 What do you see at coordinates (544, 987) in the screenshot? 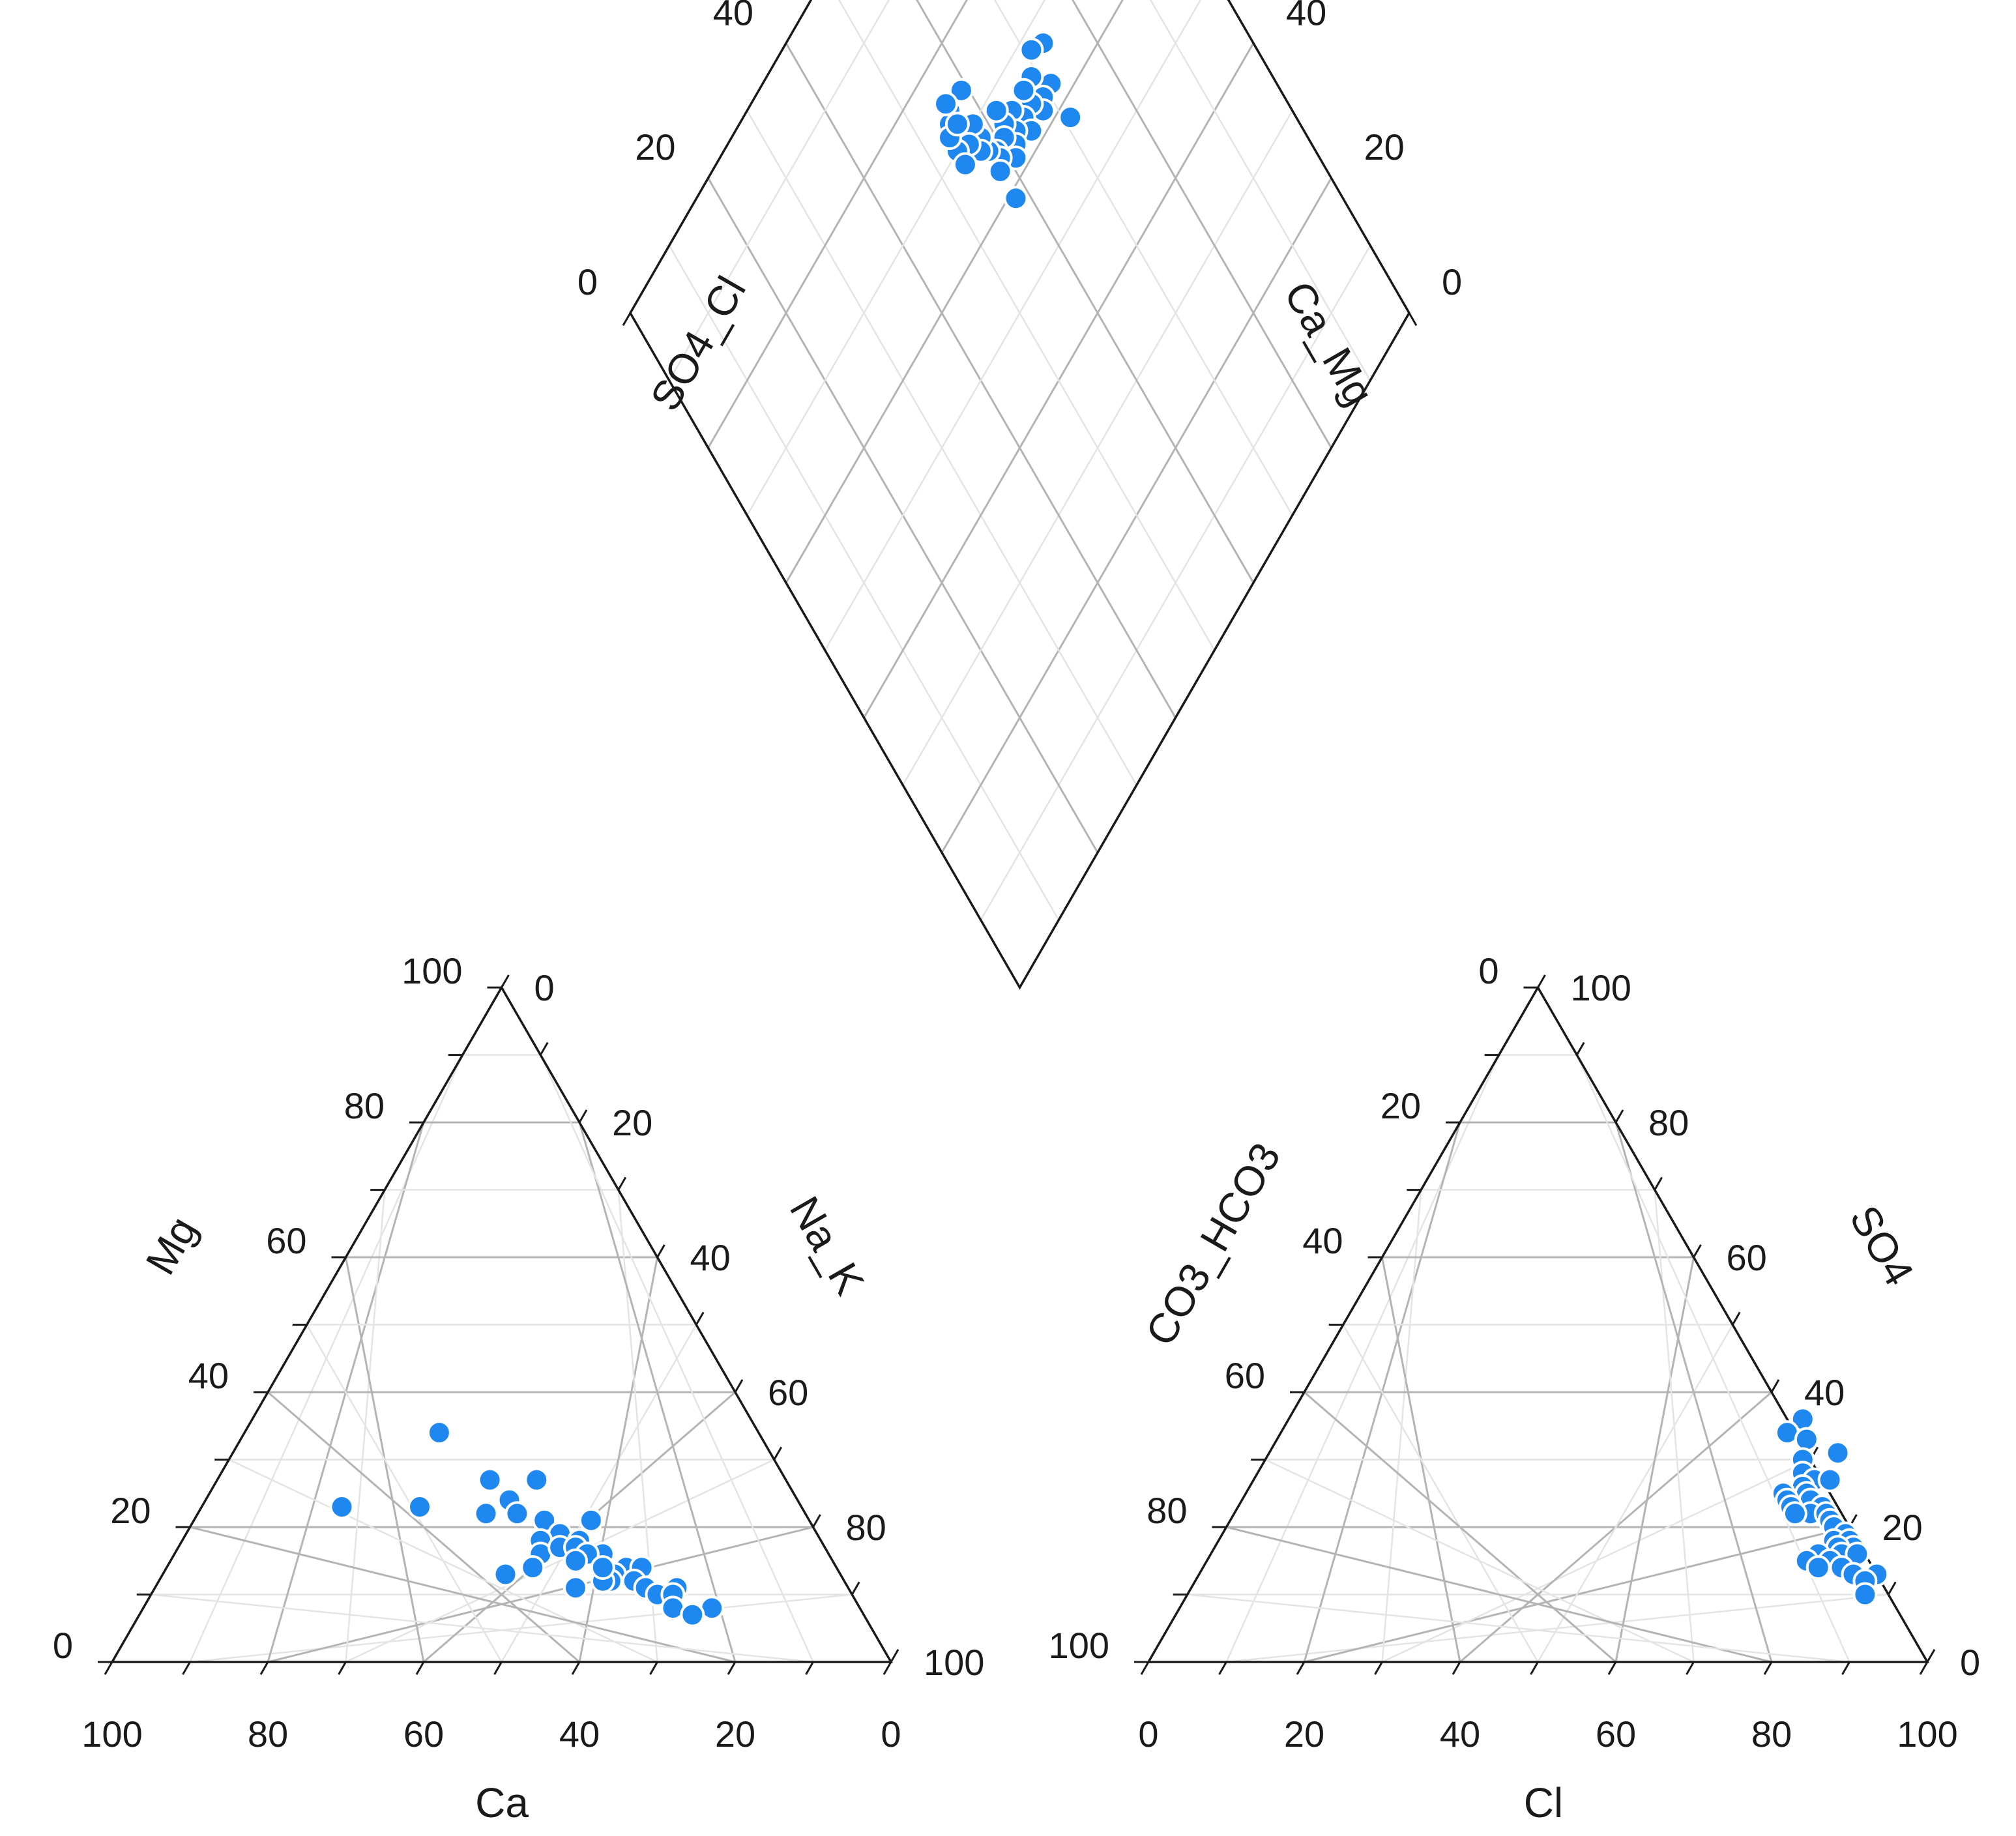
I see `cation-right-tick-label: 0` at bounding box center [544, 987].